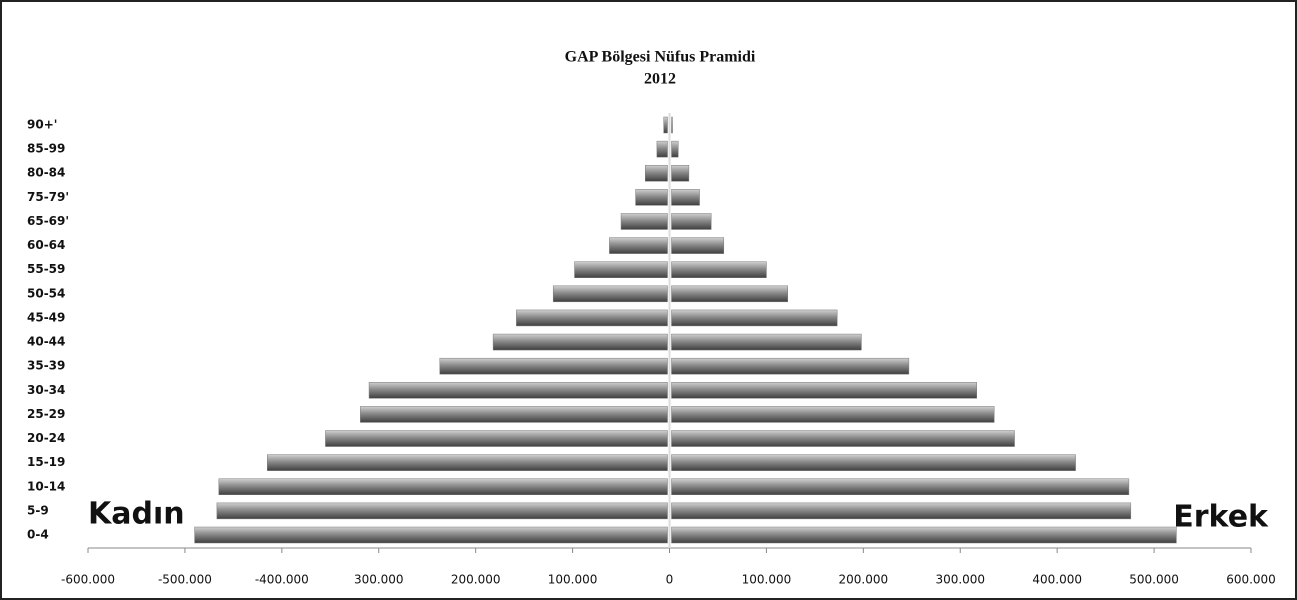 This screenshot has height=600, width=1297. Describe the element at coordinates (136, 514) in the screenshot. I see `legend-label: Kadın` at that location.